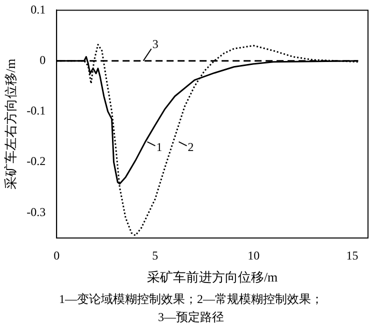 Image resolution: width=382 pixels, height=336 pixels. Describe the element at coordinates (212, 277) in the screenshot. I see `x-axis-title: 采矿车前进方向位移/m` at that location.